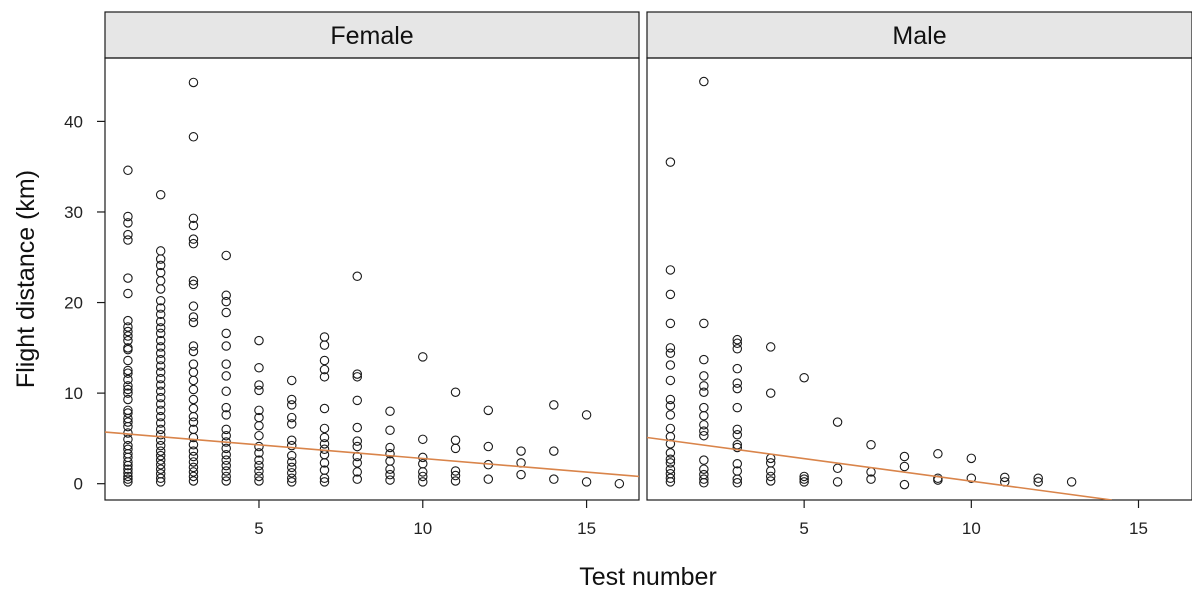  What do you see at coordinates (73, 121) in the screenshot?
I see `y-tick-label: 40` at bounding box center [73, 121].